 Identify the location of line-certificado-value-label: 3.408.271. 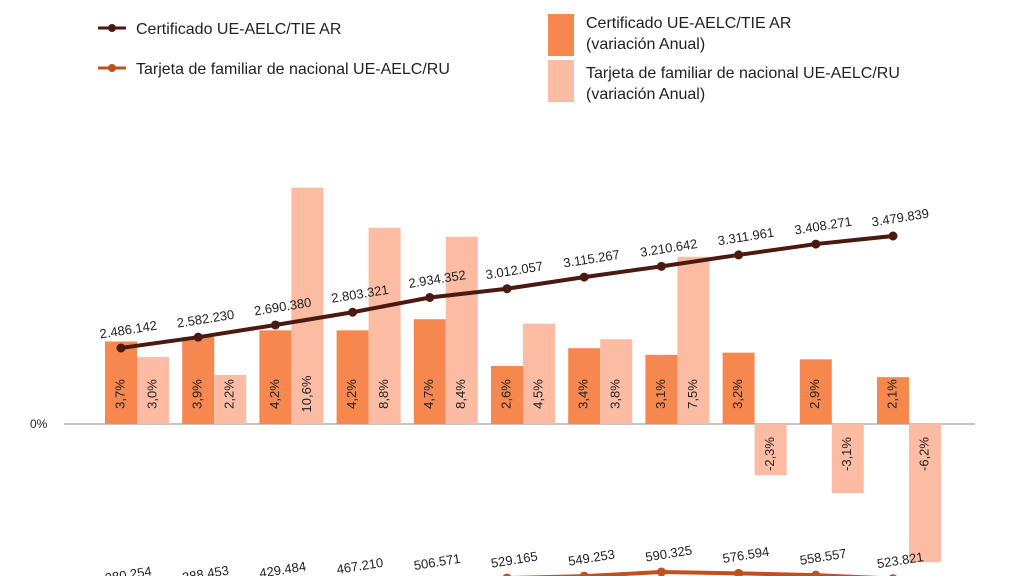
(822, 226).